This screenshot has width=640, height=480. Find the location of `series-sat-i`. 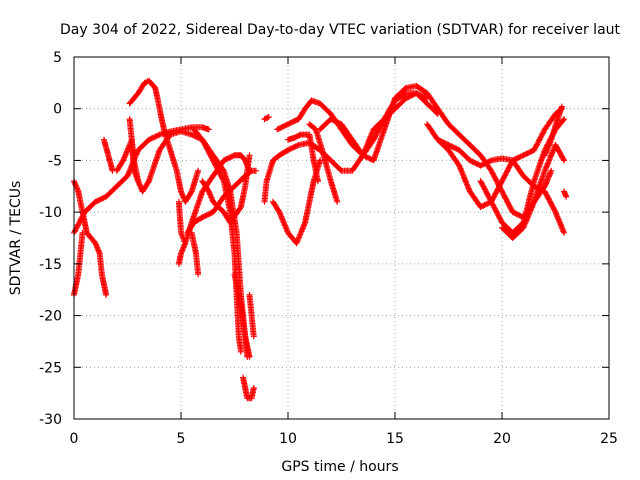

series-sat-i is located at coordinates (182, 253).